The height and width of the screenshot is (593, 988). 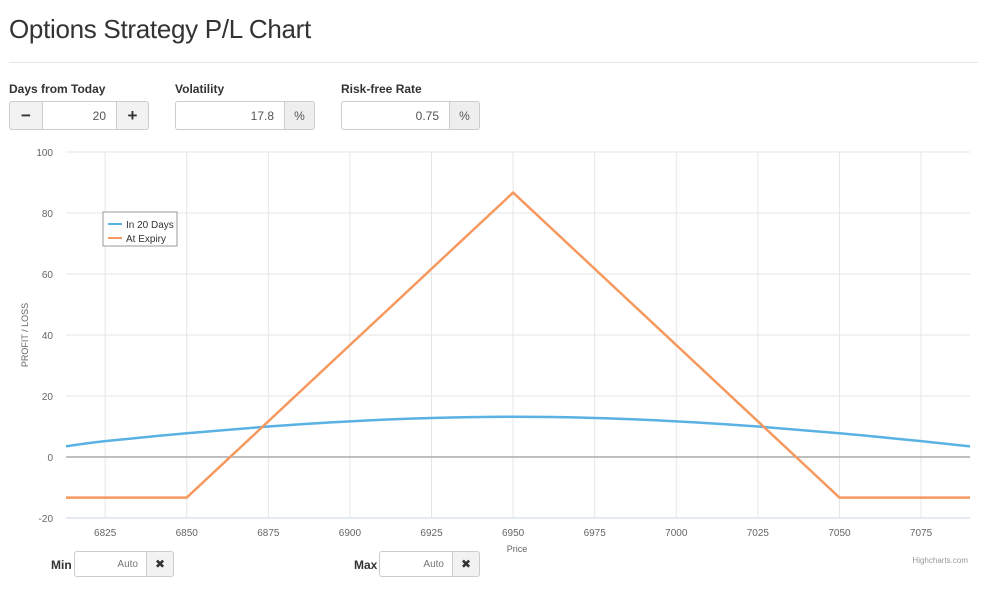 What do you see at coordinates (48, 275) in the screenshot?
I see `y-tick-label: 60` at bounding box center [48, 275].